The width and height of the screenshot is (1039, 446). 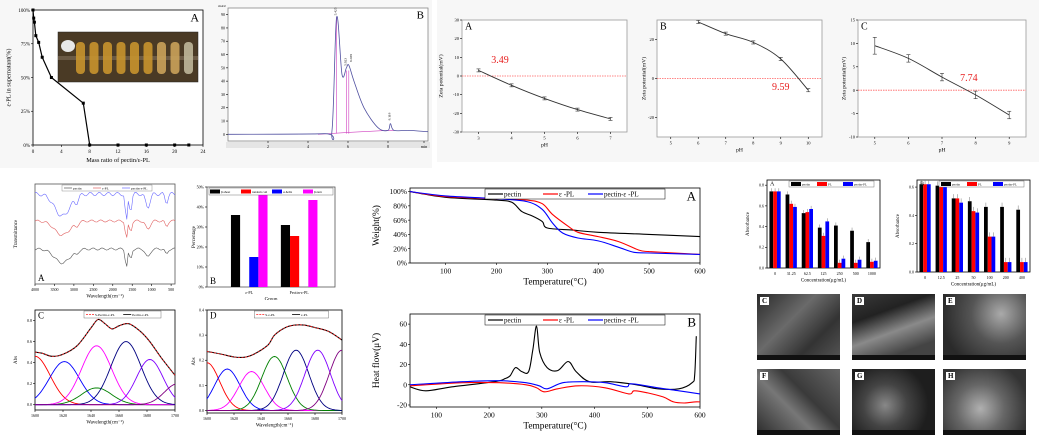 What do you see at coordinates (652, 39) in the screenshot?
I see `y-tick-label: 20` at bounding box center [652, 39].